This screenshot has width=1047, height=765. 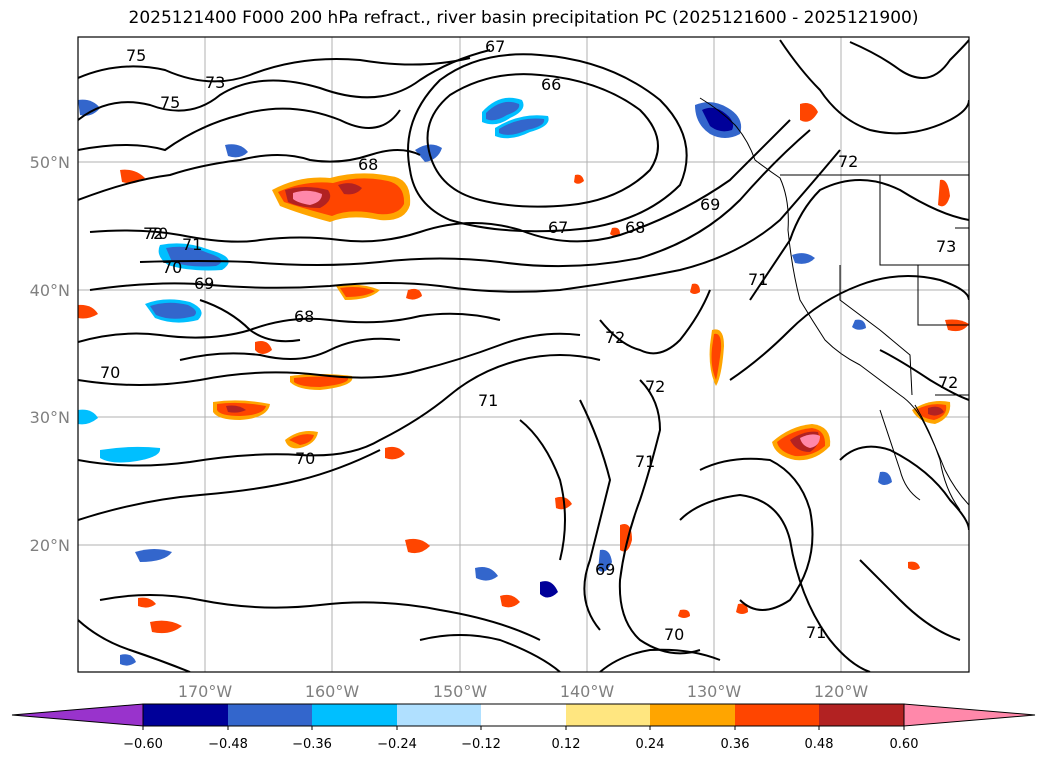 I want to click on colorbar-tick-label: 0.24, so click(x=650, y=744).